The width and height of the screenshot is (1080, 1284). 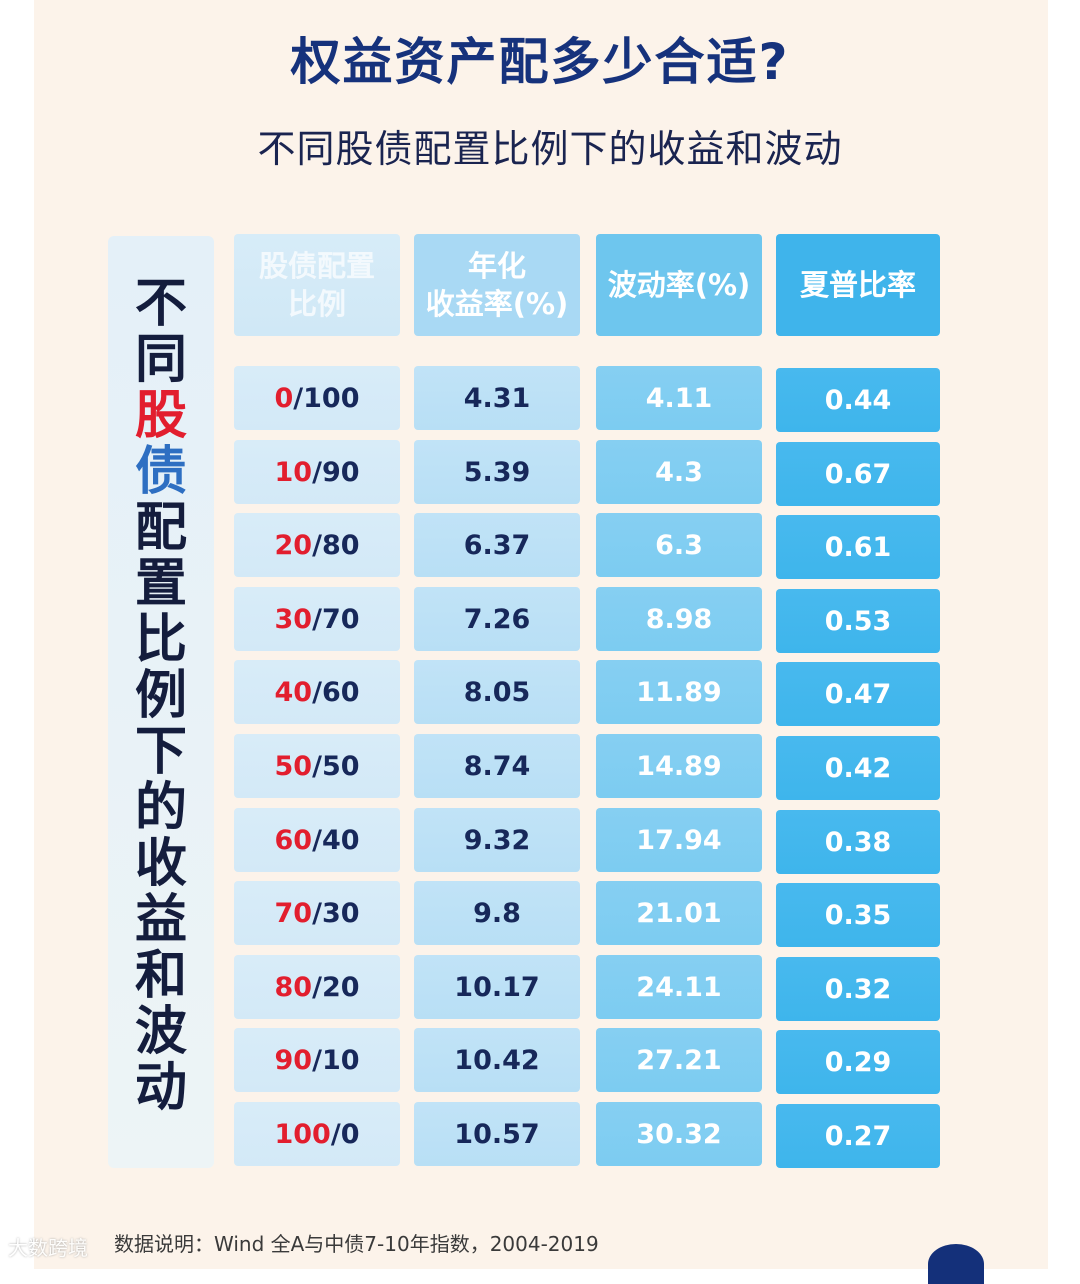 I want to click on ratio-cell: 30/70, so click(x=317, y=619).